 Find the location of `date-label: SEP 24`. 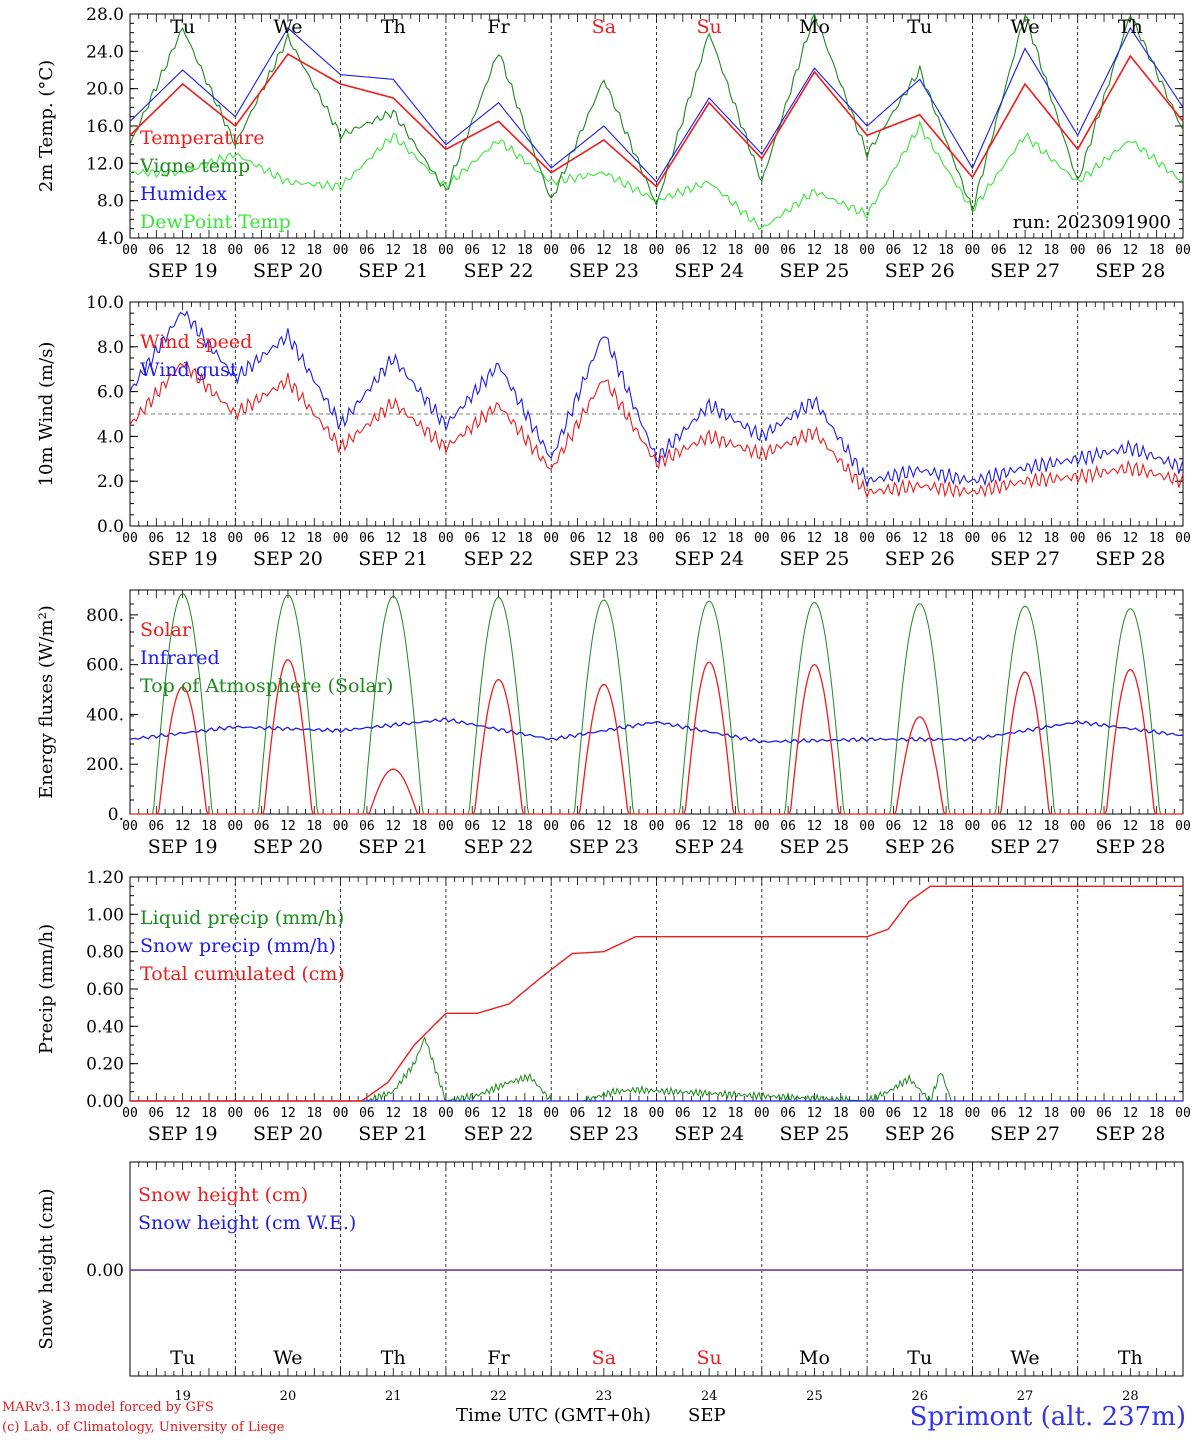

date-label: SEP 24 is located at coordinates (709, 271).